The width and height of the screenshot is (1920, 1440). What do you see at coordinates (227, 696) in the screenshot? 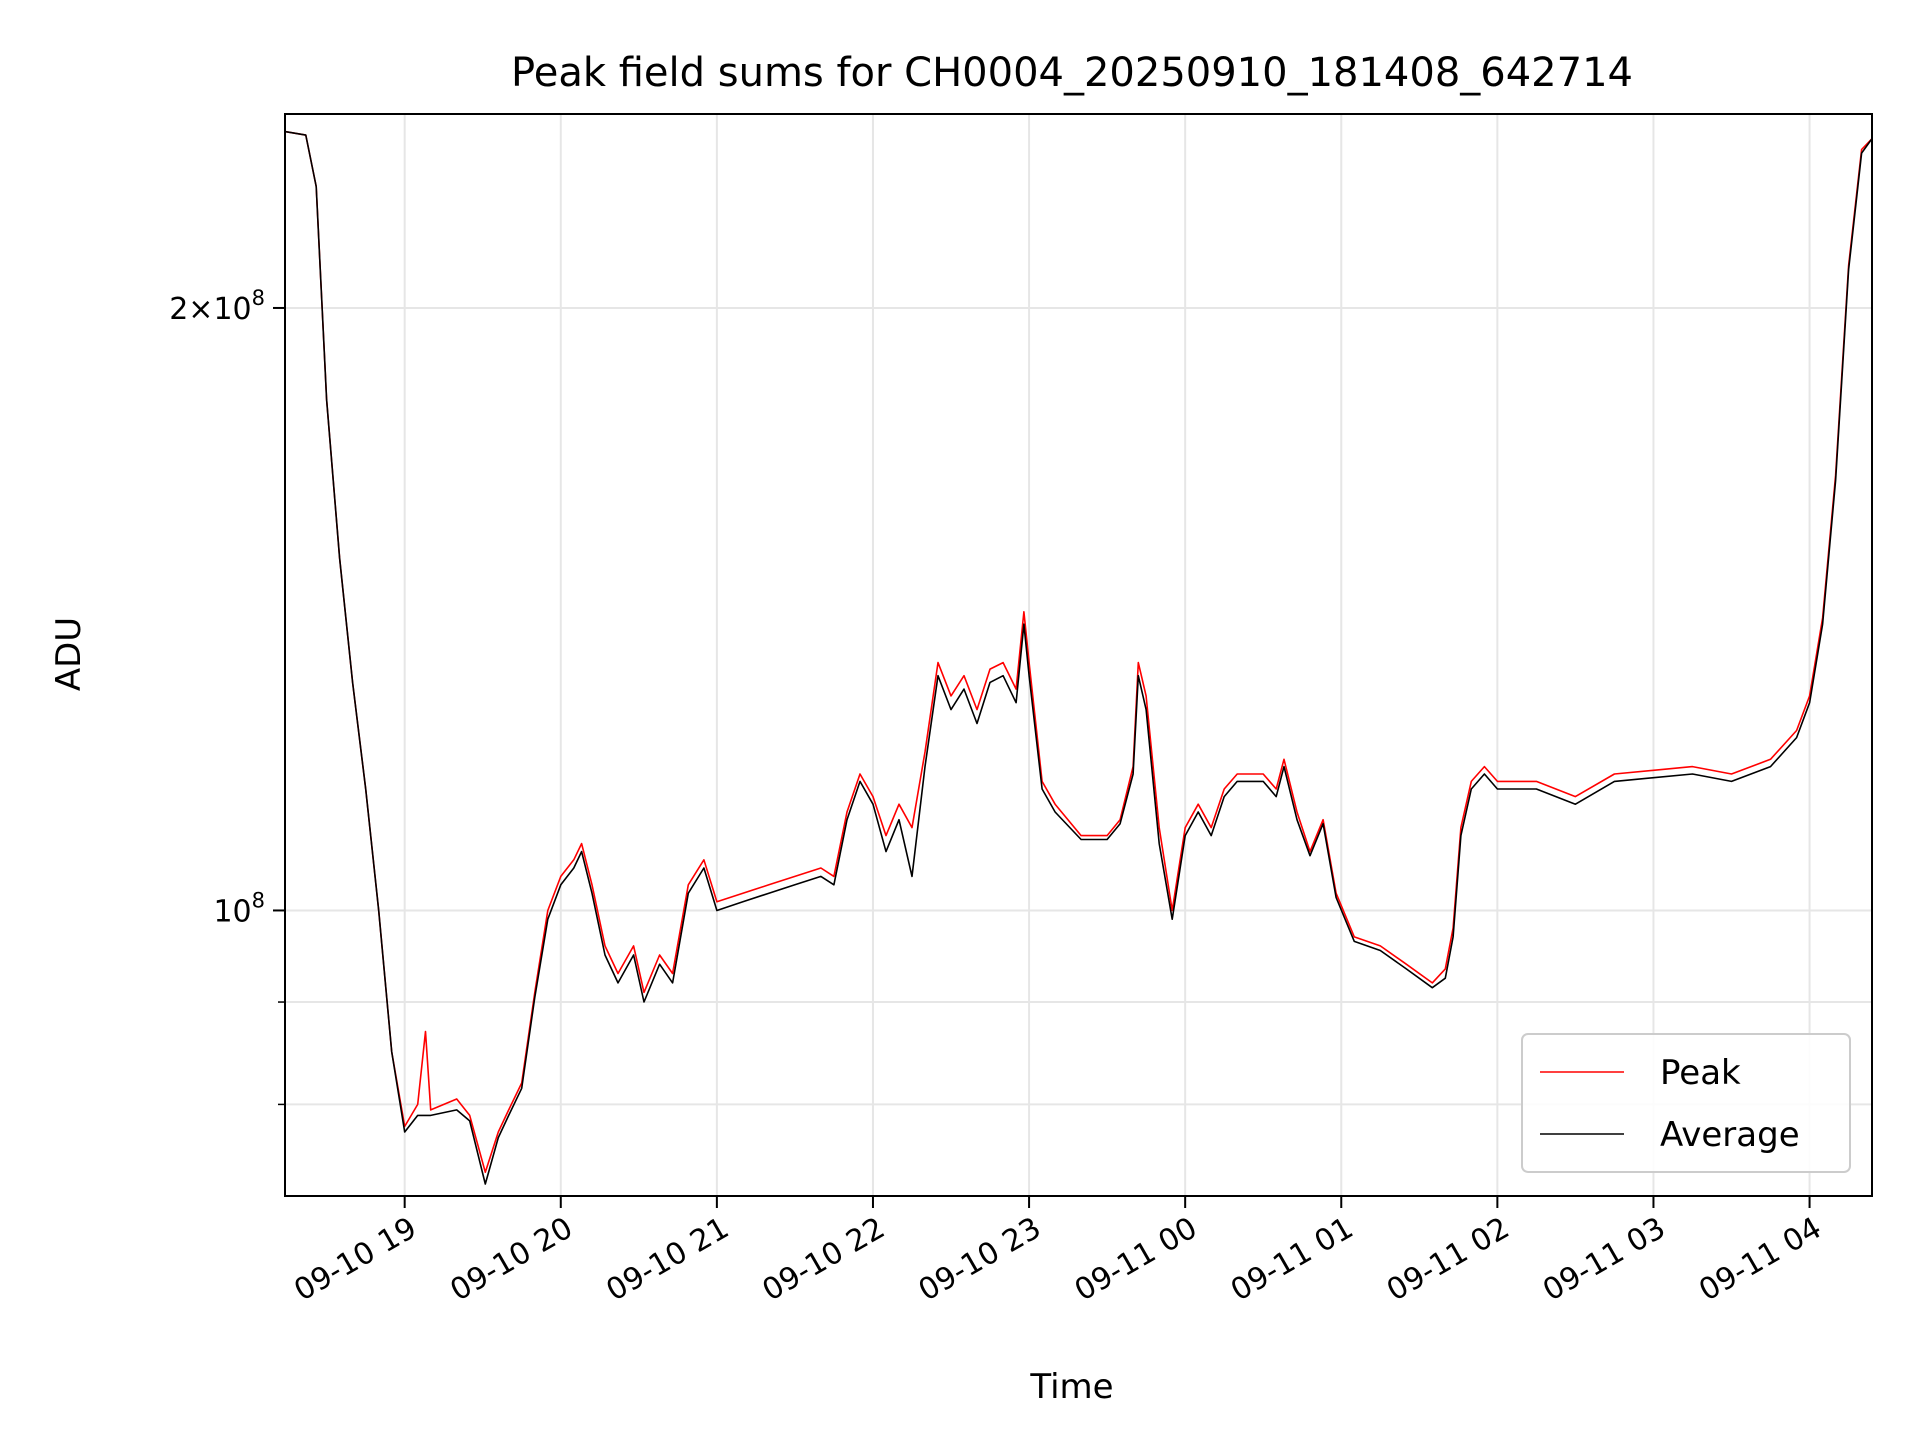
I see `y-axis: 108 2×108` at bounding box center [227, 696].